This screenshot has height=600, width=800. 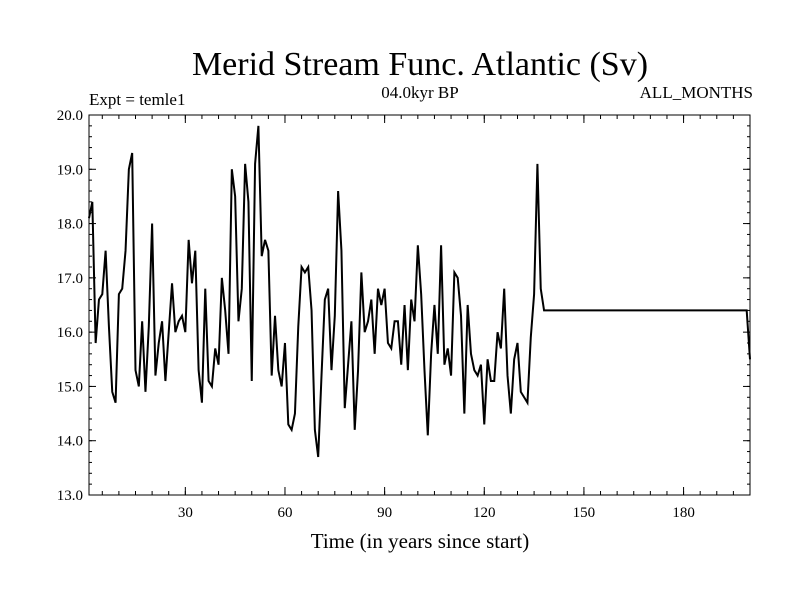 I want to click on y-tick-label: 18.0, so click(x=70, y=225).